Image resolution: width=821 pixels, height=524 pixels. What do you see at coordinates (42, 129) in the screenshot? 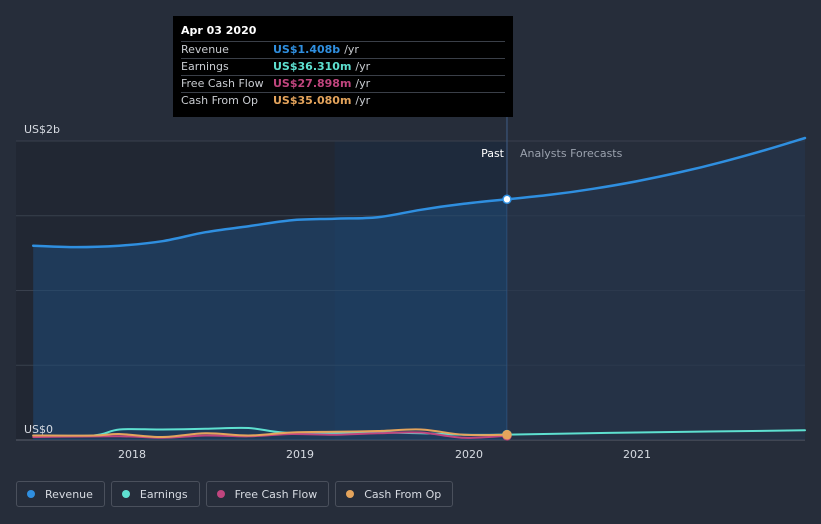
I see `y-label-top: US$2b` at bounding box center [42, 129].